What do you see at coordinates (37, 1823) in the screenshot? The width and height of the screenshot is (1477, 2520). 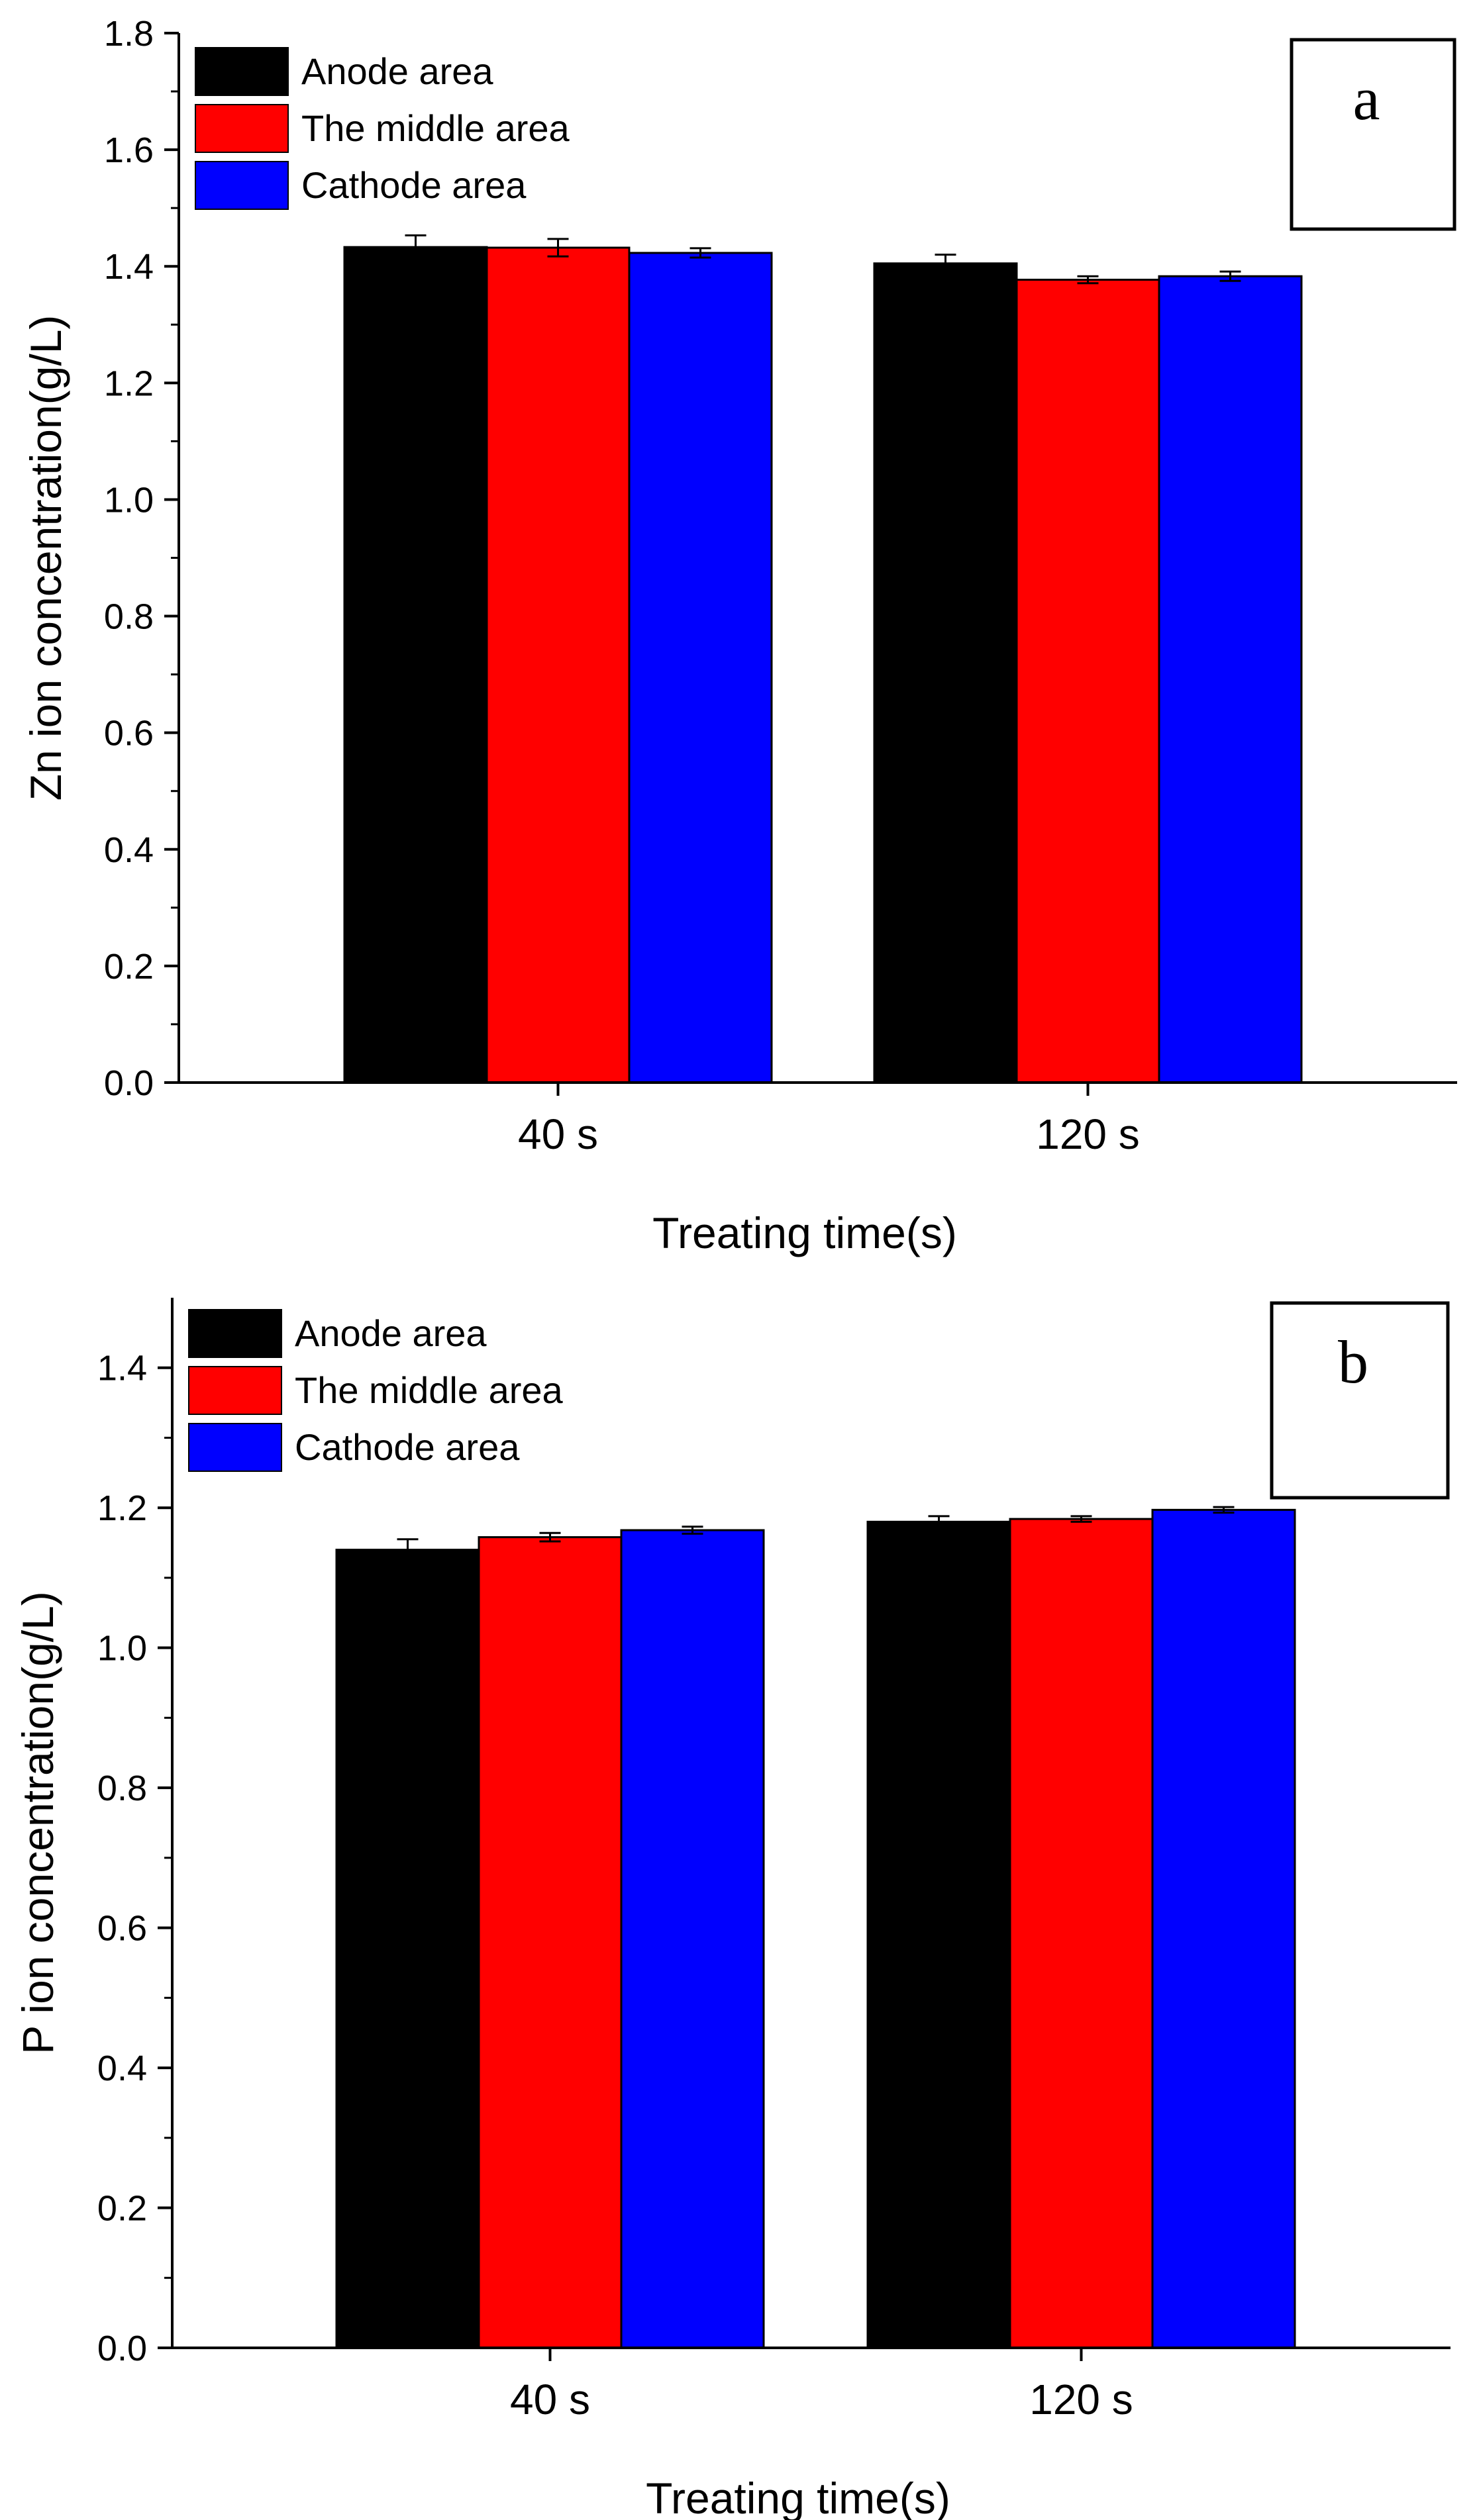 I see `y-axis-title: P ion concentration(g/L)` at bounding box center [37, 1823].